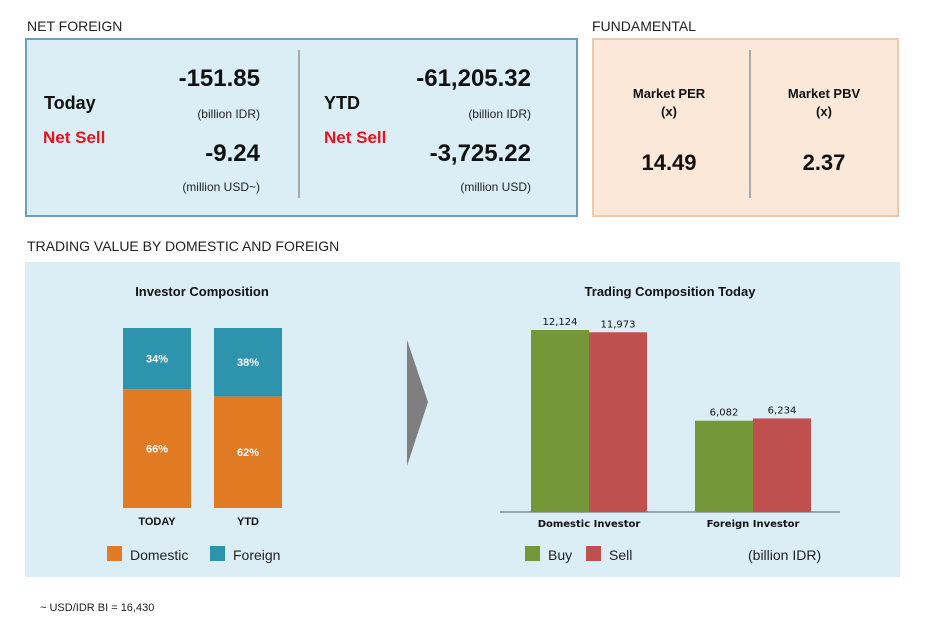  Describe the element at coordinates (232, 153) in the screenshot. I see `today-usd-value: -9.24` at that location.